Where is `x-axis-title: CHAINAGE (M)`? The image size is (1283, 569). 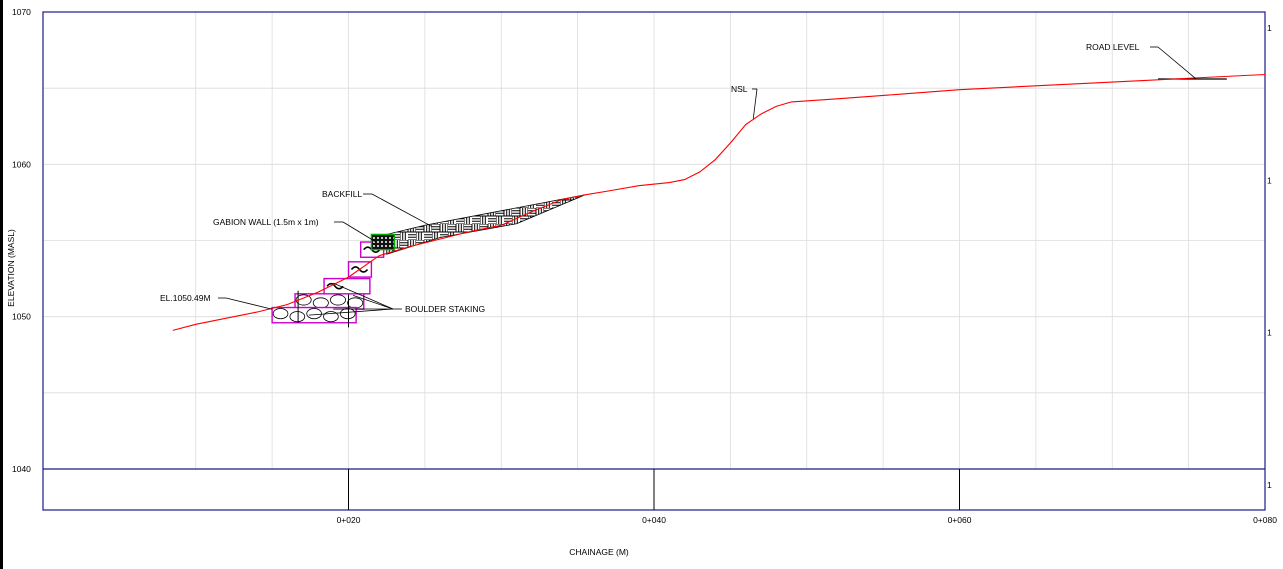
x-axis-title: CHAINAGE (M) is located at coordinates (599, 552).